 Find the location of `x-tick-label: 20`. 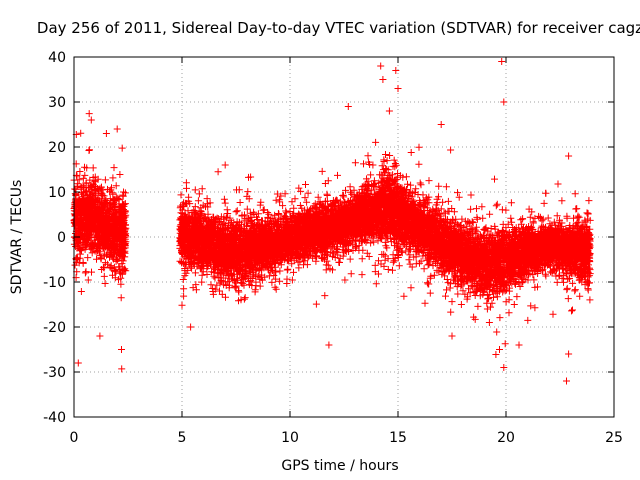

x-tick-label: 20 is located at coordinates (506, 438).